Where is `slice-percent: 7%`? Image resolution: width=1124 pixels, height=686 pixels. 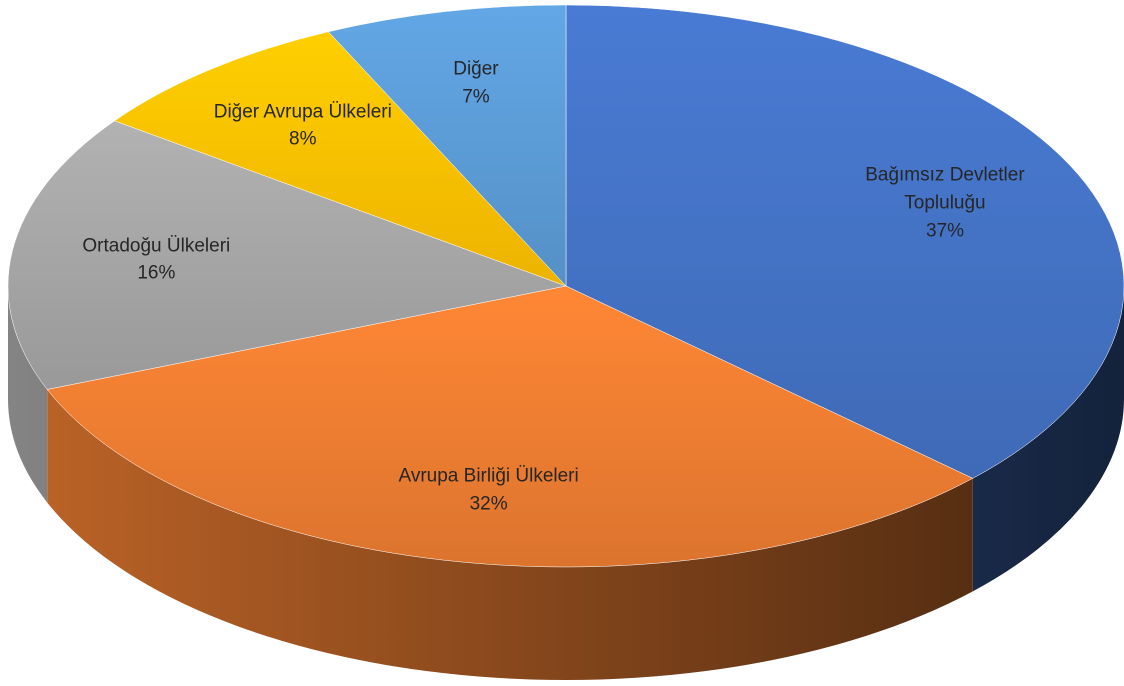
slice-percent: 7% is located at coordinates (476, 97).